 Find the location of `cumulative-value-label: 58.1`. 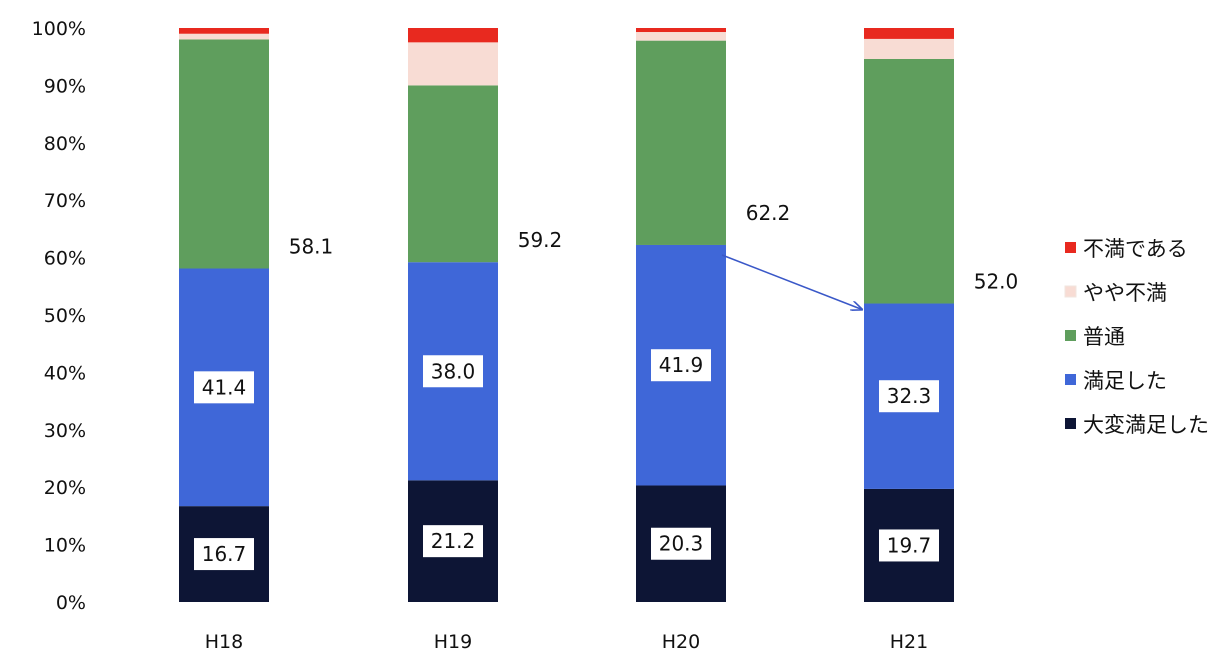

cumulative-value-label: 58.1 is located at coordinates (311, 247).